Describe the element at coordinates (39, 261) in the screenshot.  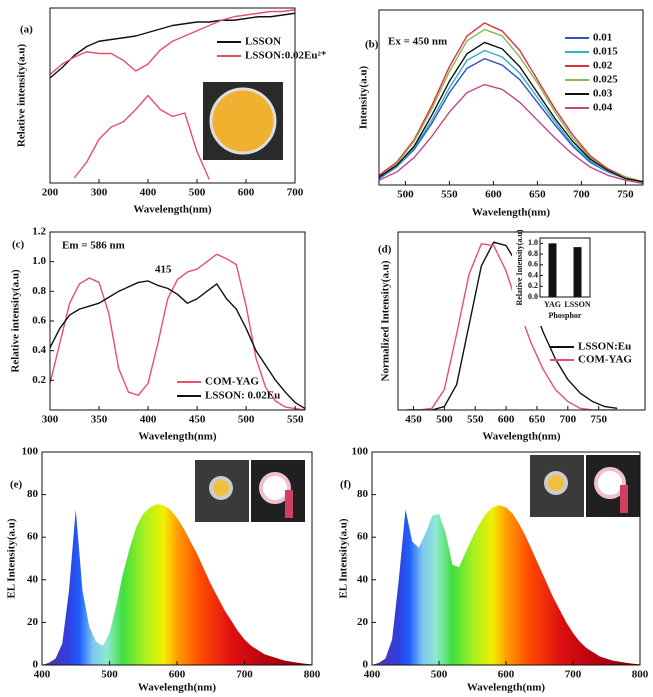
I see `y-tick-label: 1.0` at that location.